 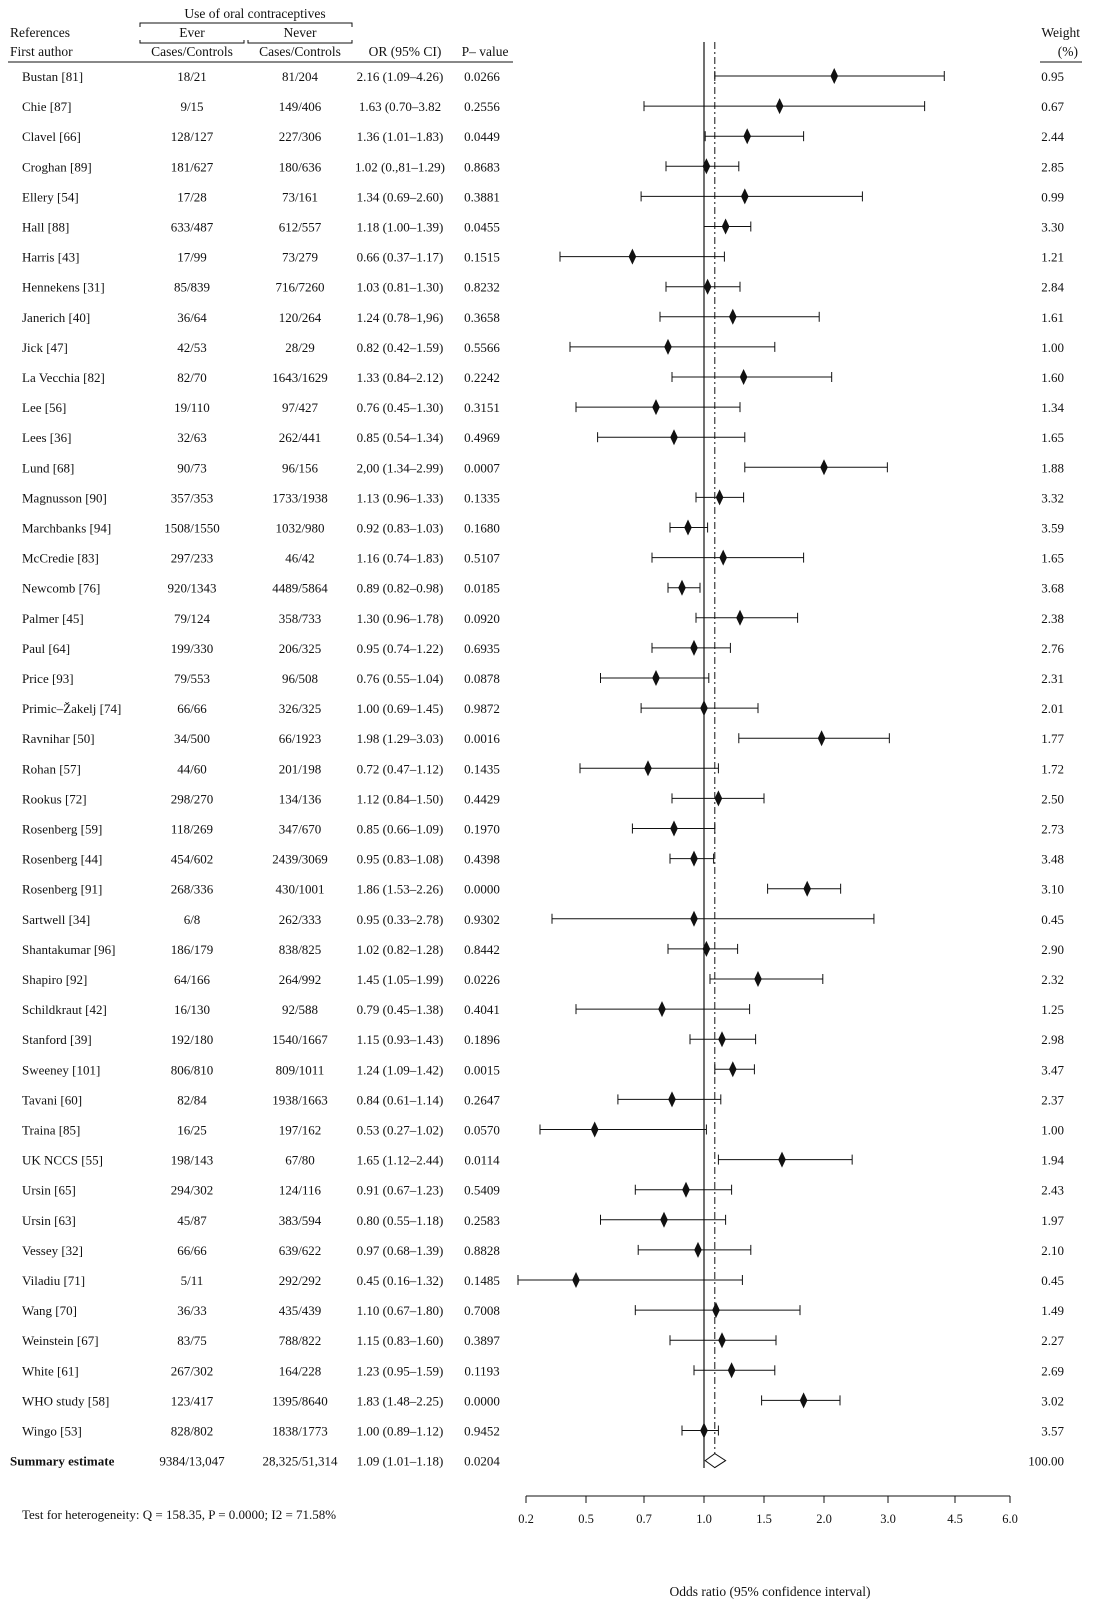 What do you see at coordinates (1046, 1461) in the screenshot?
I see `row-weight: 100.00` at bounding box center [1046, 1461].